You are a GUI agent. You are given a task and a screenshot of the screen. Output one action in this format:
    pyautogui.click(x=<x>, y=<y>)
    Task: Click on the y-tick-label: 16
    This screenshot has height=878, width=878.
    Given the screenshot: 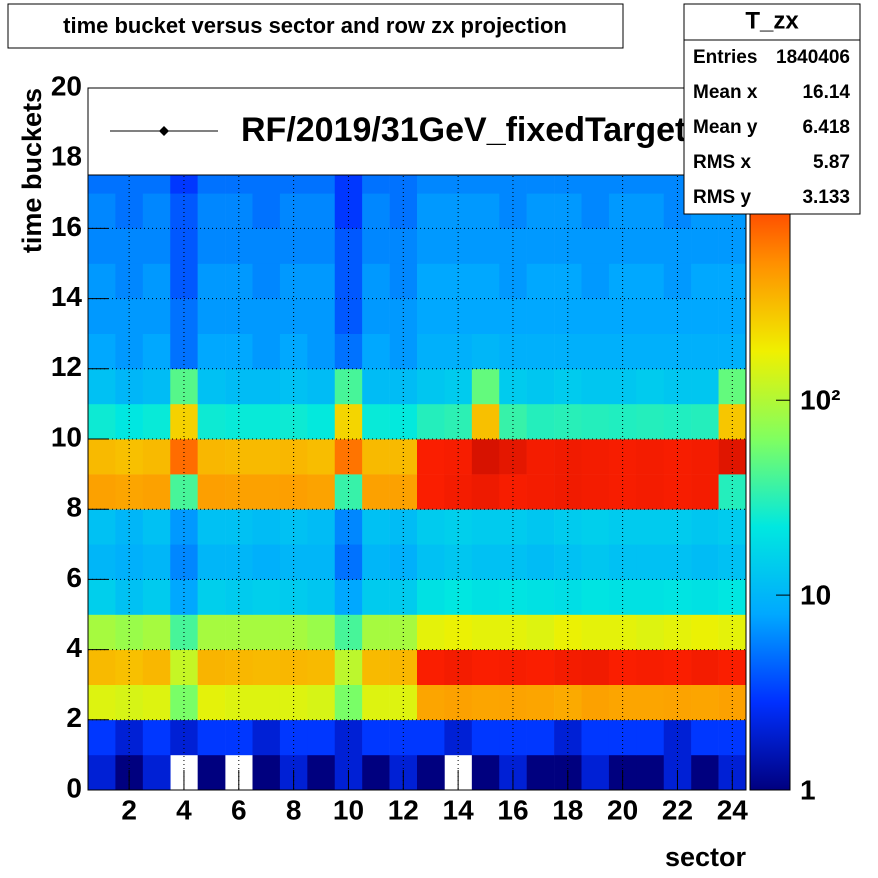 What is the action you would take?
    pyautogui.click(x=66, y=226)
    